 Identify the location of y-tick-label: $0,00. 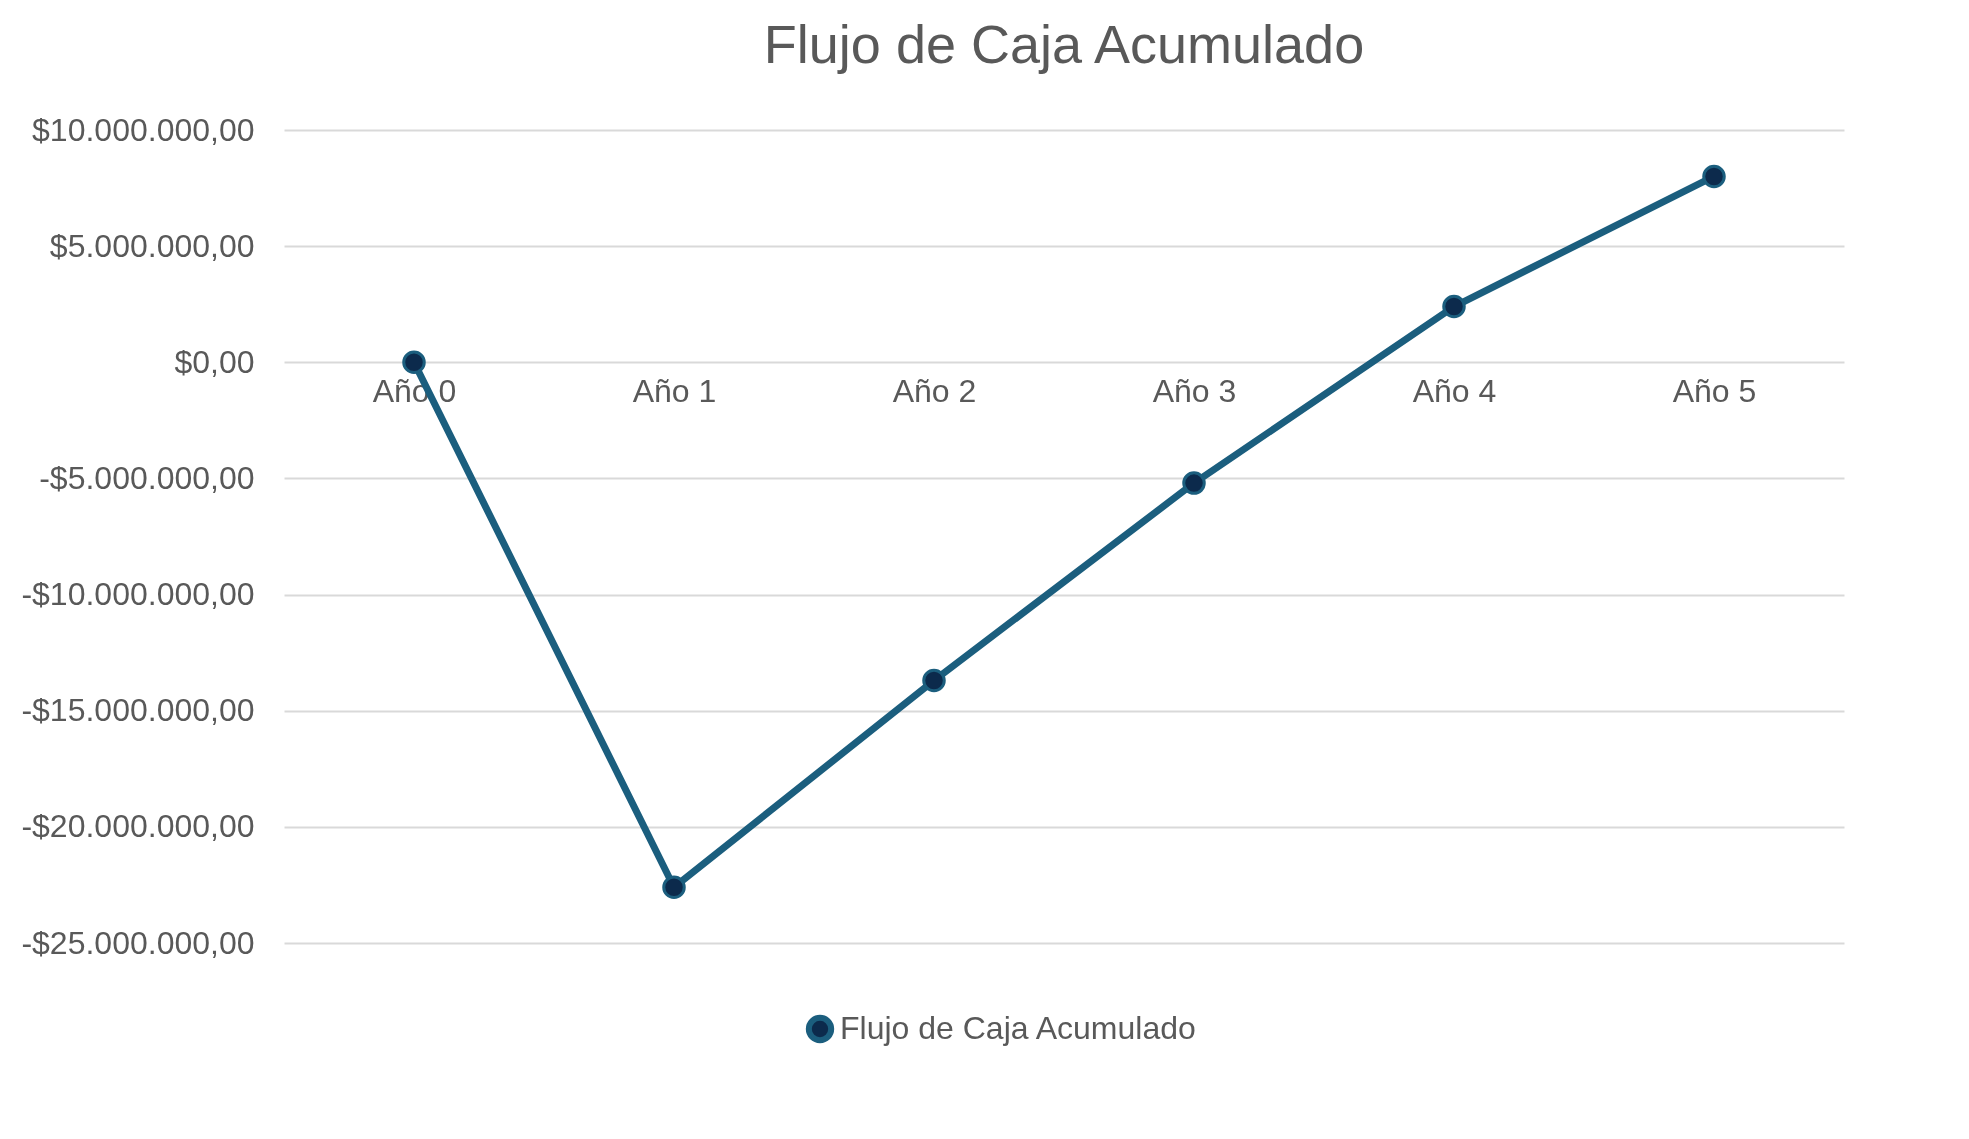
(214, 361).